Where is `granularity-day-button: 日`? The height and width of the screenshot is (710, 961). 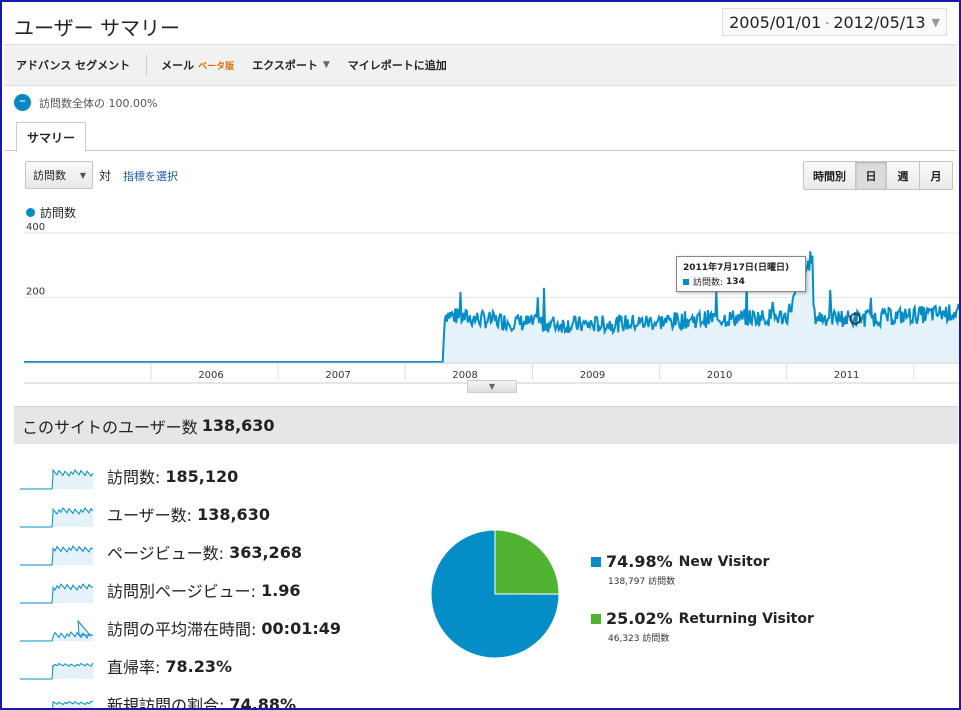
granularity-day-button: 日 is located at coordinates (871, 175).